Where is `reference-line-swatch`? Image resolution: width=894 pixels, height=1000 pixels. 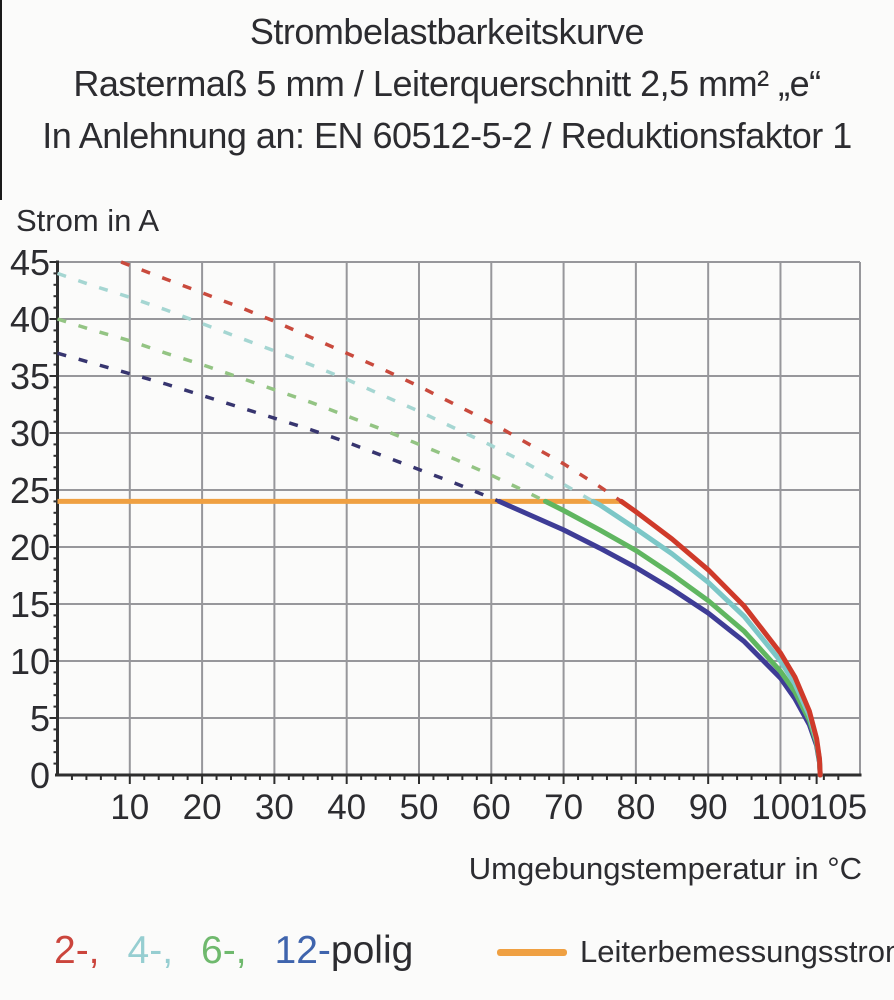 reference-line-swatch is located at coordinates (532, 952).